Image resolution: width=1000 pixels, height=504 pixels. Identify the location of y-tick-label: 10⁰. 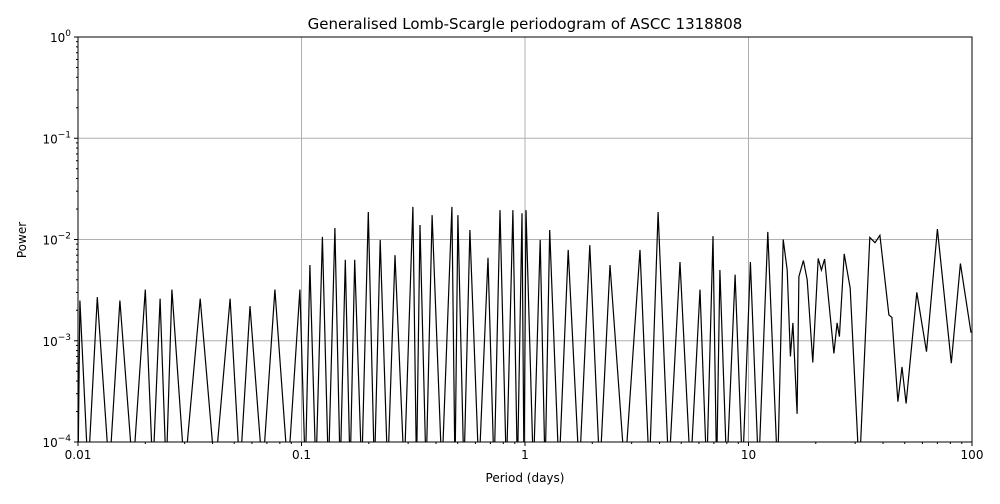
(60, 37).